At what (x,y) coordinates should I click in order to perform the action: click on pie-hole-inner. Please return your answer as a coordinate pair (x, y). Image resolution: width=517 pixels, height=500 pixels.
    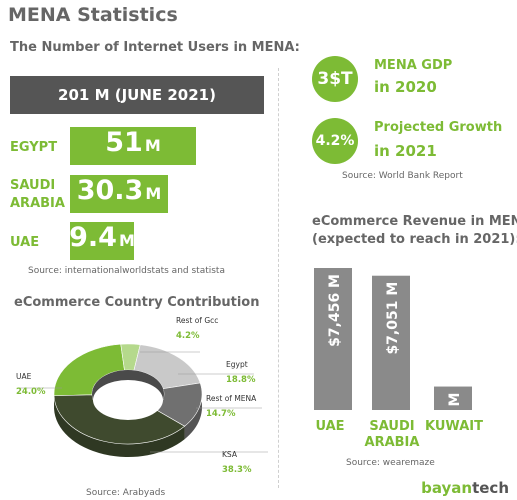
    Looking at the image, I should click on (128, 400).